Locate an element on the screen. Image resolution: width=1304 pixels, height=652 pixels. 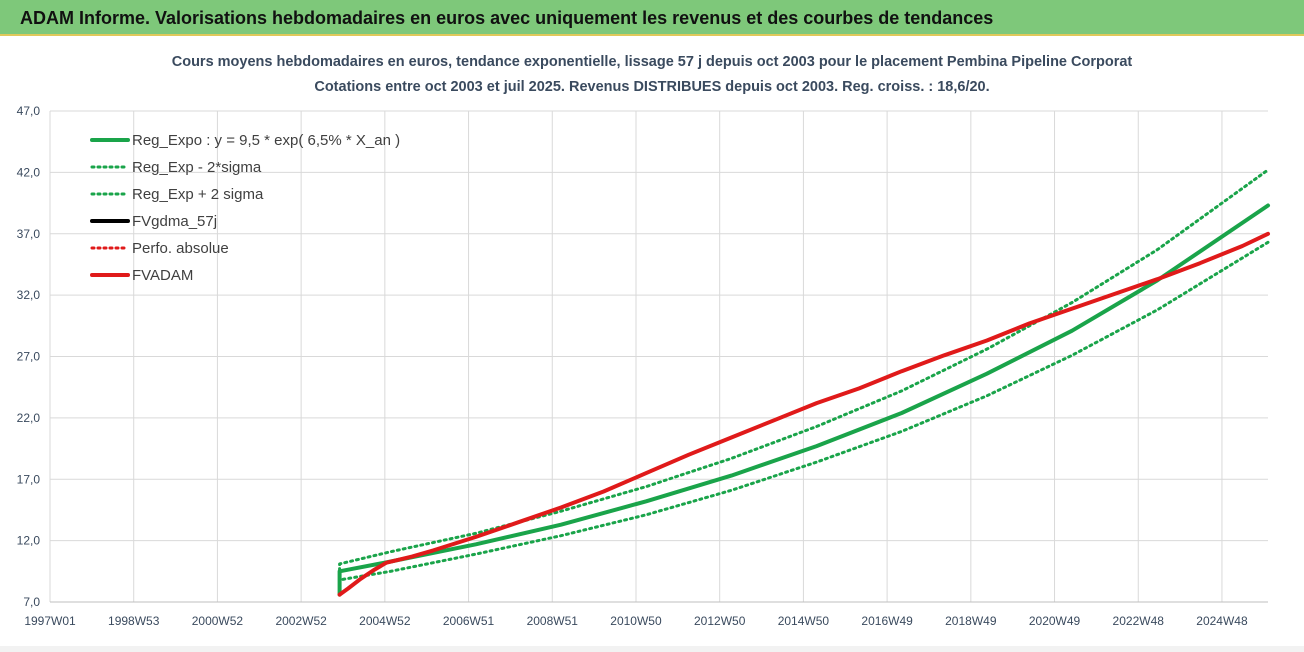
x-tick-label: 2010W50 is located at coordinates (636, 621).